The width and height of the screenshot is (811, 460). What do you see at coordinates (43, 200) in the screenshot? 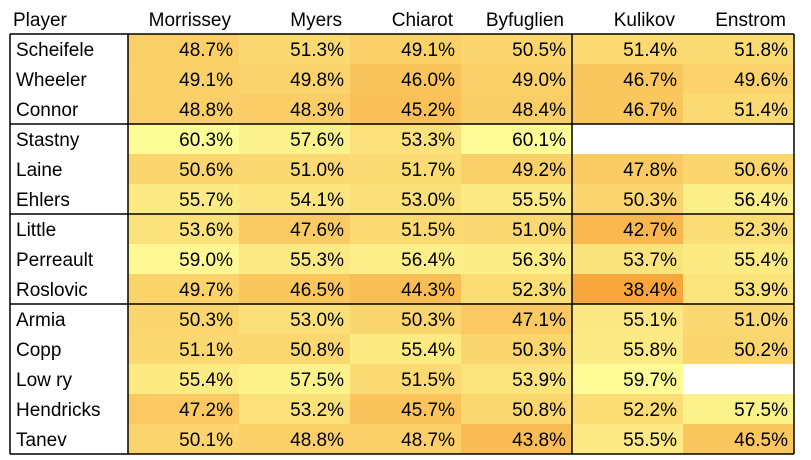
I see `row-label: Ehlers` at bounding box center [43, 200].